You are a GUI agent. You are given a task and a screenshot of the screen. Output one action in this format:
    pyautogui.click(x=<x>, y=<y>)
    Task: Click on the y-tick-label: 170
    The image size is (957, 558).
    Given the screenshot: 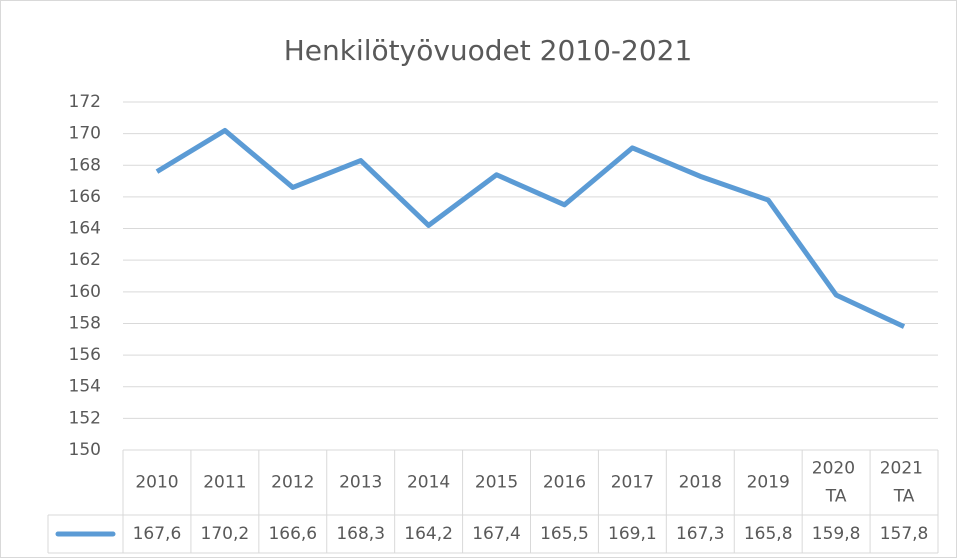 What is the action you would take?
    pyautogui.click(x=85, y=134)
    